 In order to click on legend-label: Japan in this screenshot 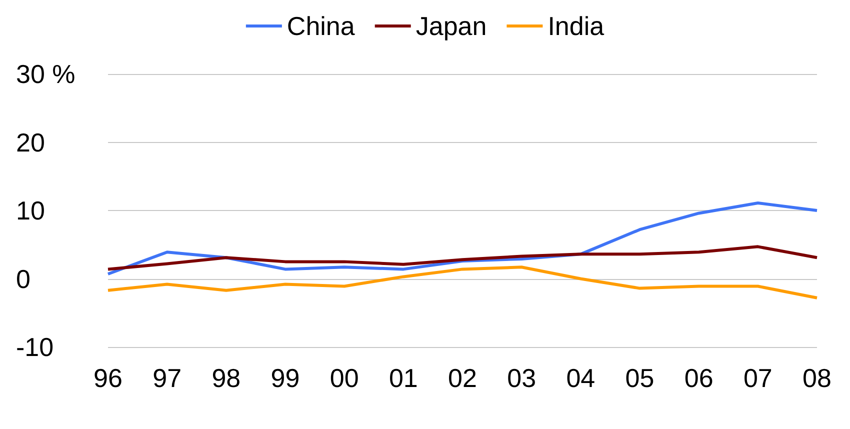, I will do `click(451, 26)`.